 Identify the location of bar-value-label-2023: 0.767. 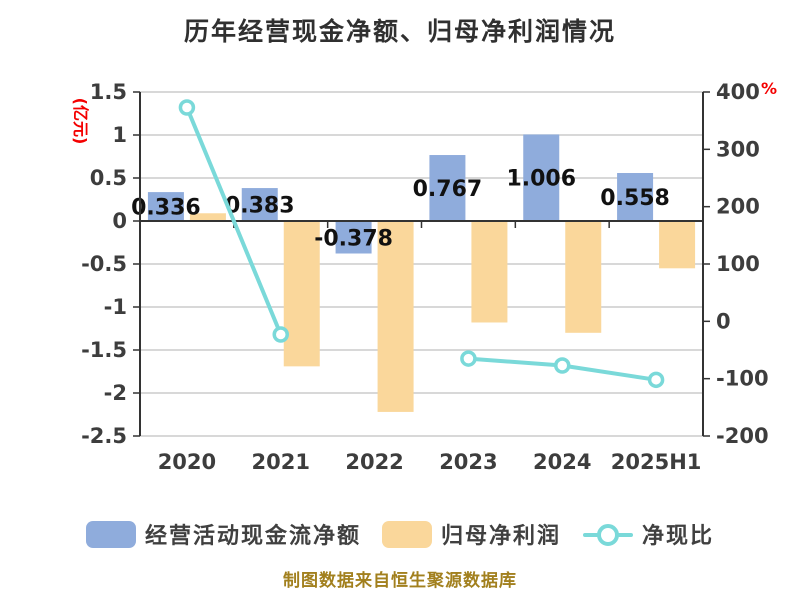
(448, 189).